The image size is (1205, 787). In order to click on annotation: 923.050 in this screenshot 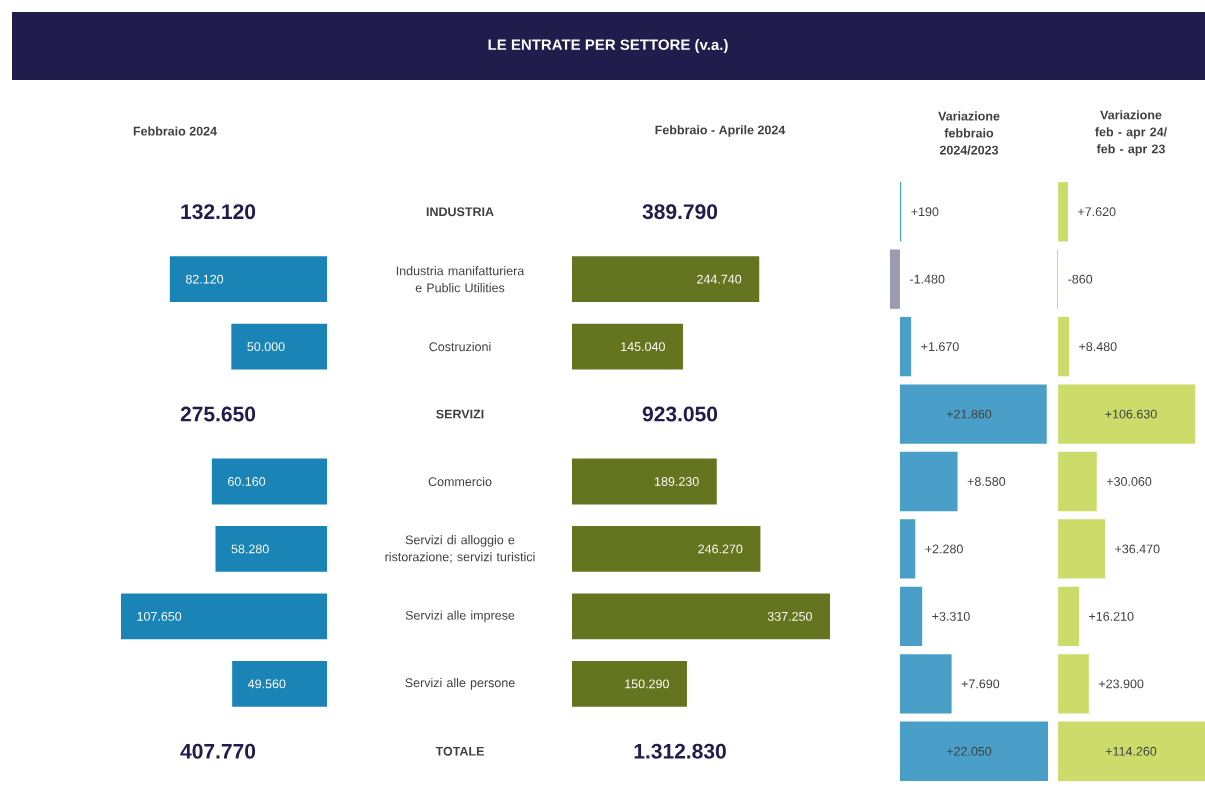, I will do `click(680, 414)`.